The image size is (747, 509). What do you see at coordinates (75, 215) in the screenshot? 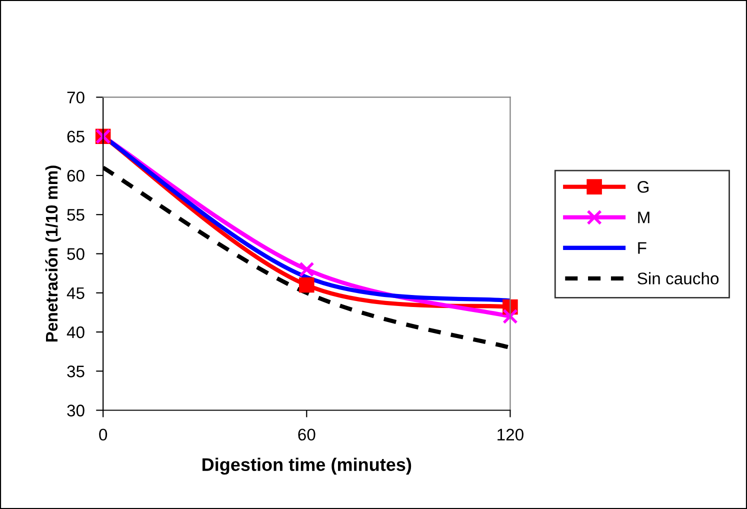
I see `y-tick-label: 55` at bounding box center [75, 215].